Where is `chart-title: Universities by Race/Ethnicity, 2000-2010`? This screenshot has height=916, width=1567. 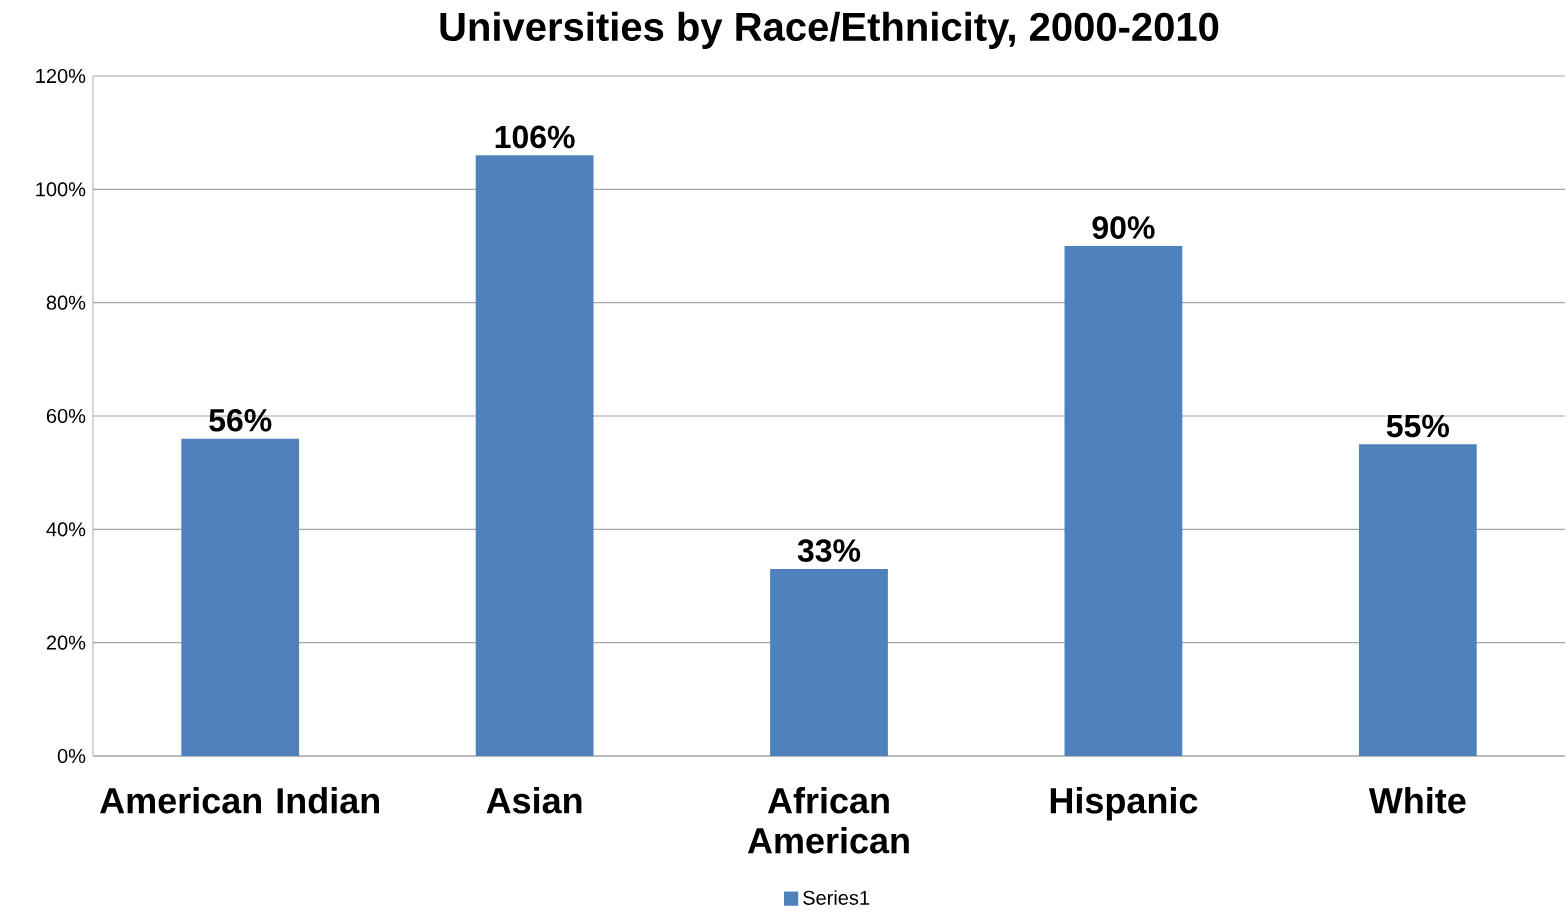 chart-title: Universities by Race/Ethnicity, 2000-2010 is located at coordinates (829, 30).